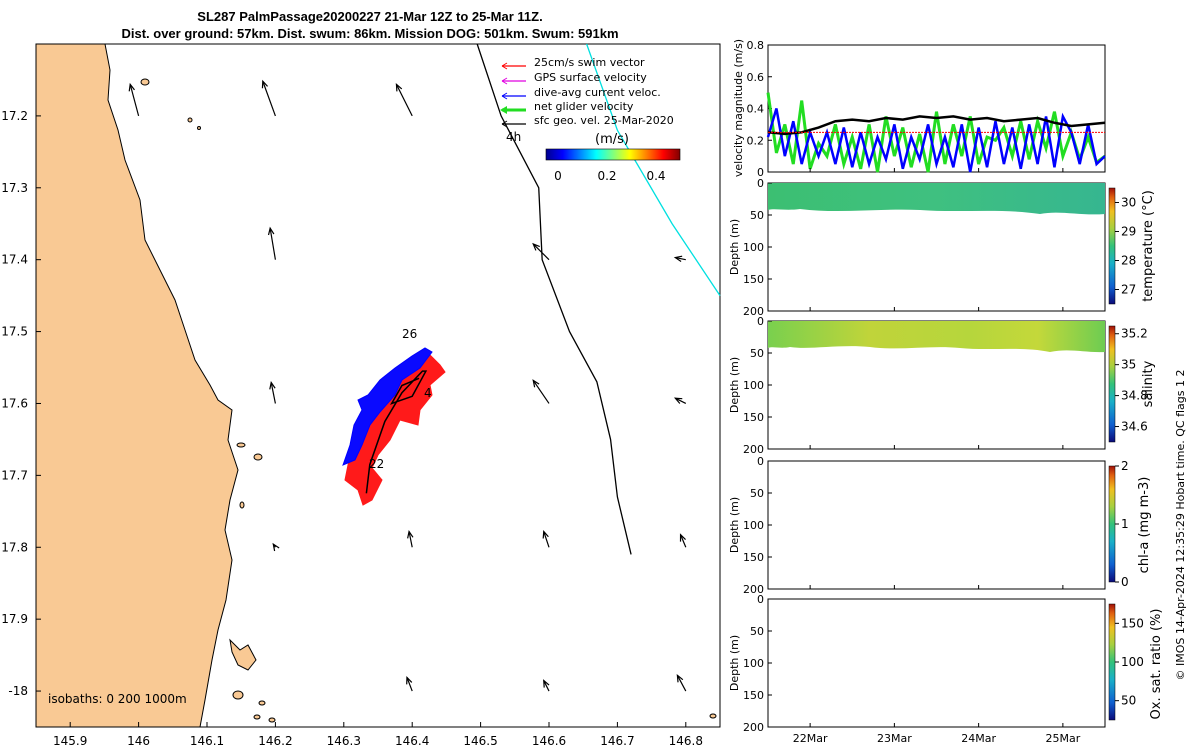  Describe the element at coordinates (138, 741) in the screenshot. I see `map-x-tick-label: 146` at that location.